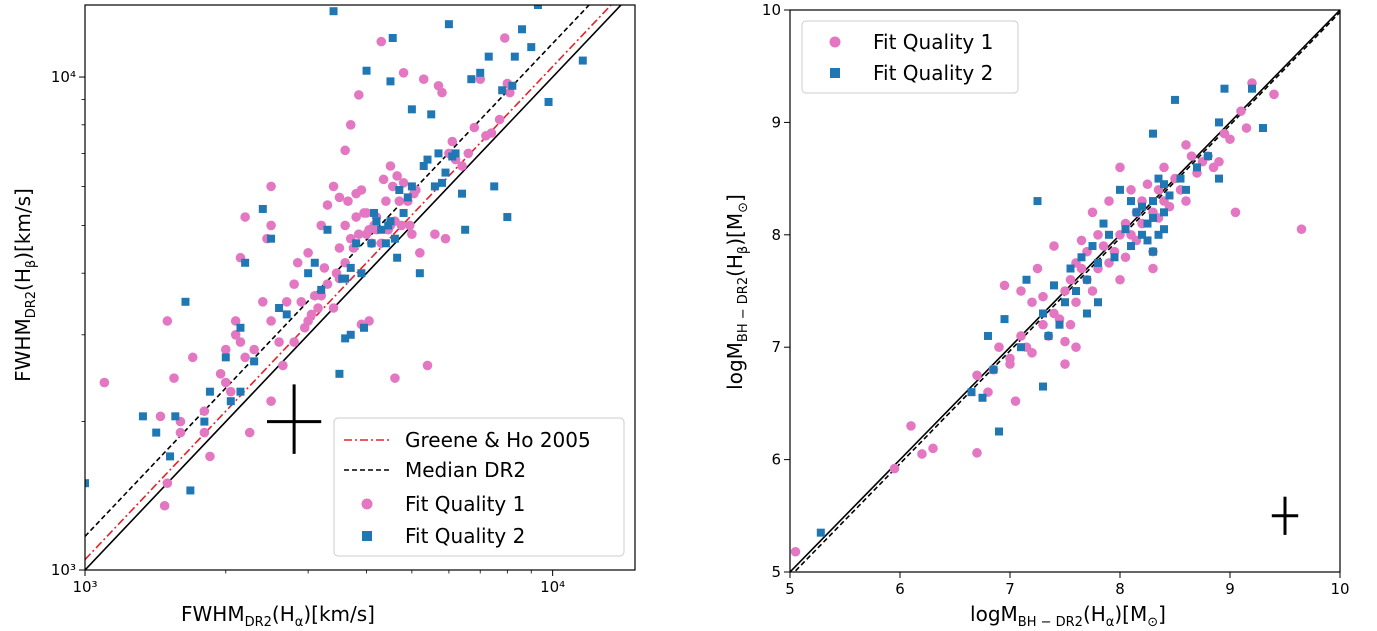 This screenshot has width=1377, height=631. I want to click on right-y-axis-label: logMBH − DR2(Hβ)[M⊙], so click(737, 292).